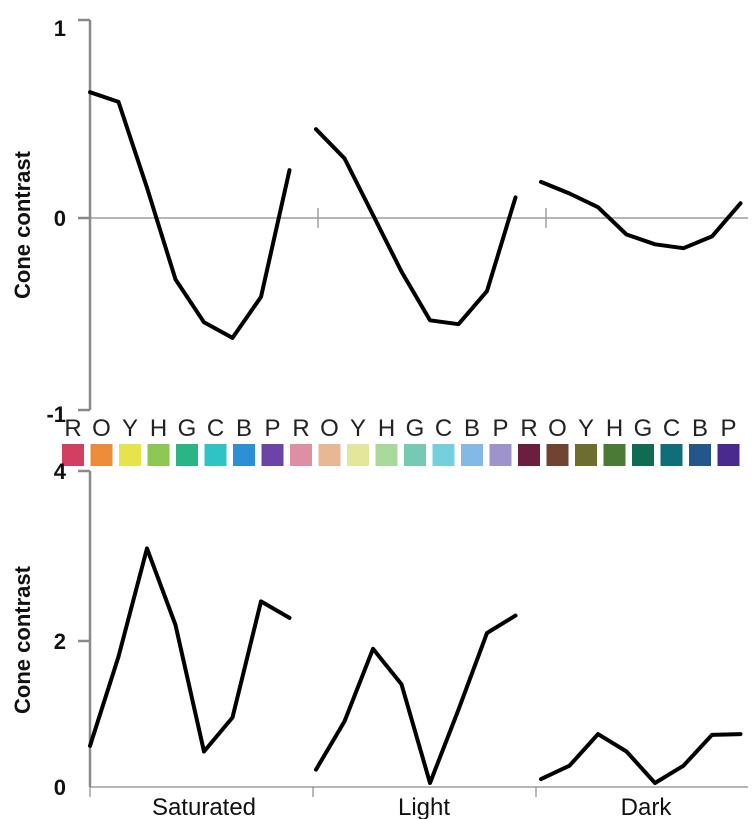  Describe the element at coordinates (424, 806) in the screenshot. I see `group-label-light: Light` at that location.